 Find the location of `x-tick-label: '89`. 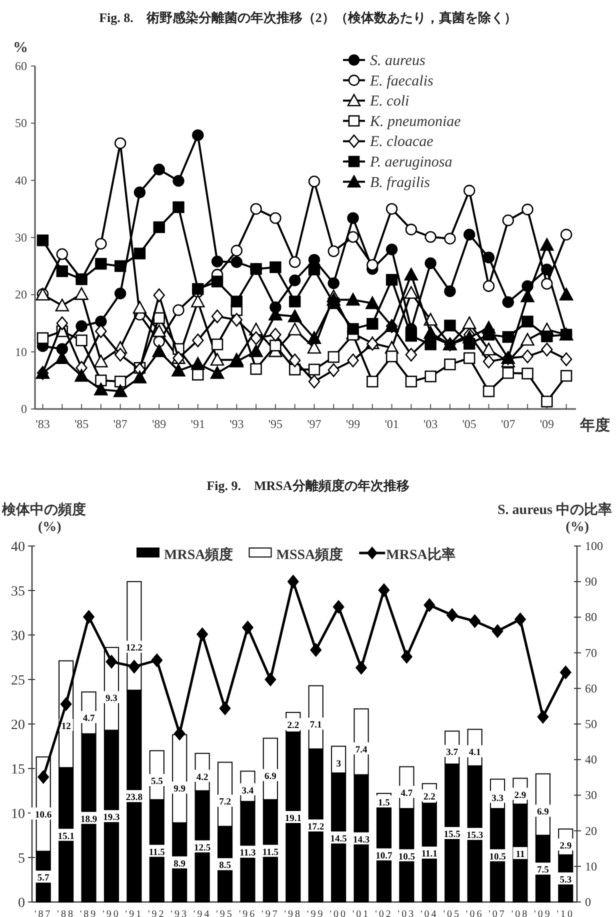

x-tick-label: '89 is located at coordinates (159, 424).